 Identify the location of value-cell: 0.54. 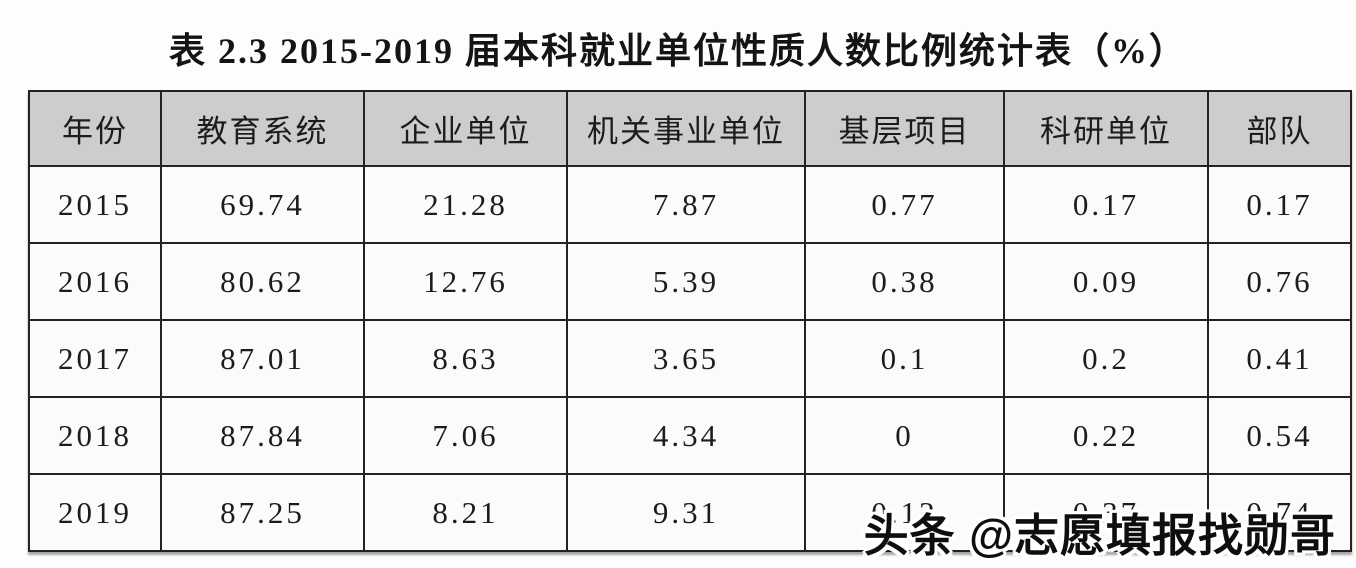
(1279, 435).